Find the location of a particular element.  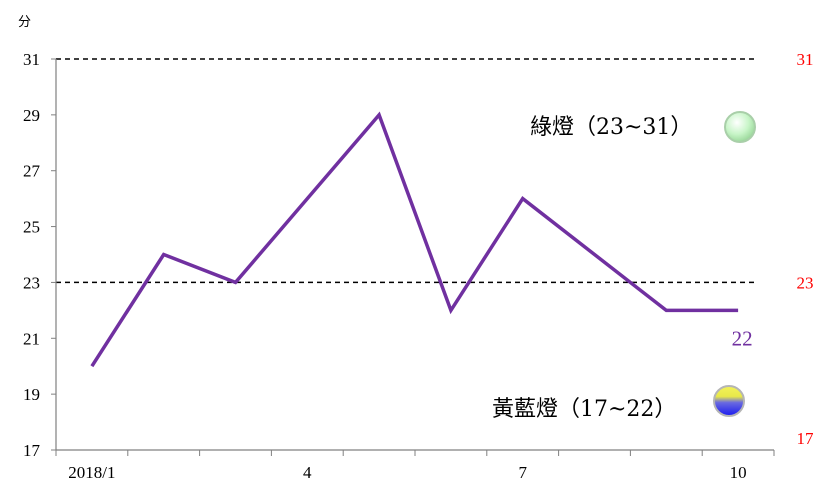

yellow-blue-light-icon is located at coordinates (729, 401).